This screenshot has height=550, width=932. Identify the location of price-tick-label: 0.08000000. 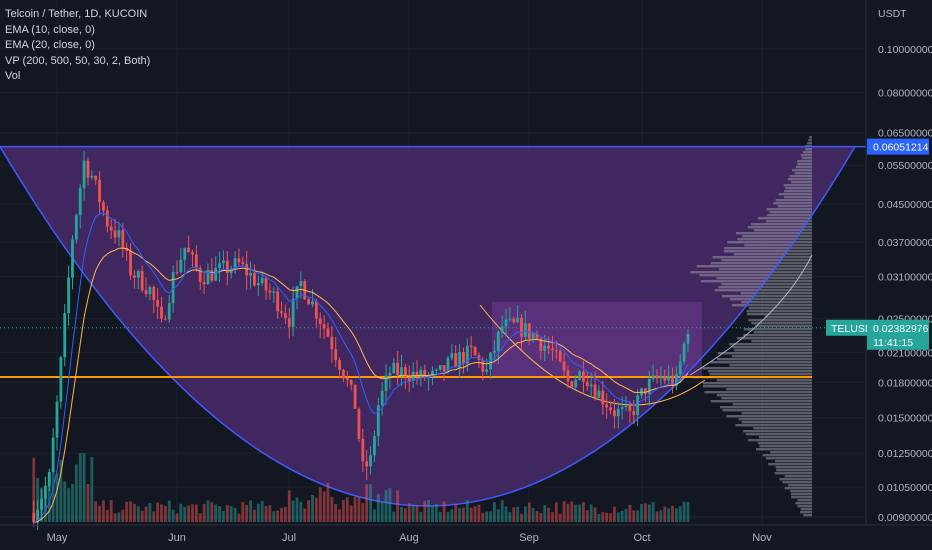
(905, 93).